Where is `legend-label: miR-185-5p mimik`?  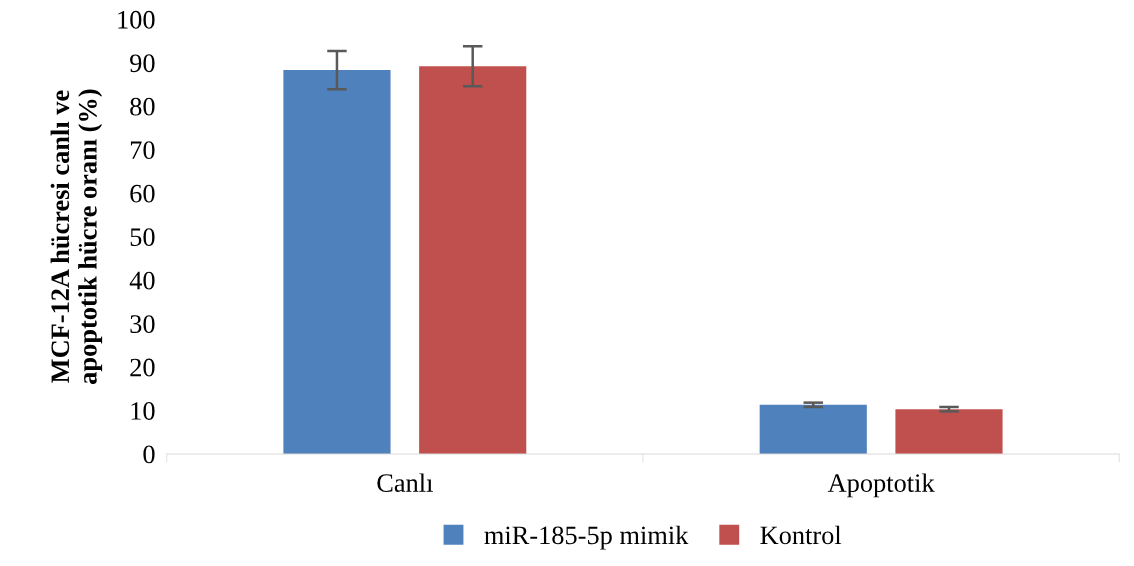
legend-label: miR-185-5p mimik is located at coordinates (586, 537).